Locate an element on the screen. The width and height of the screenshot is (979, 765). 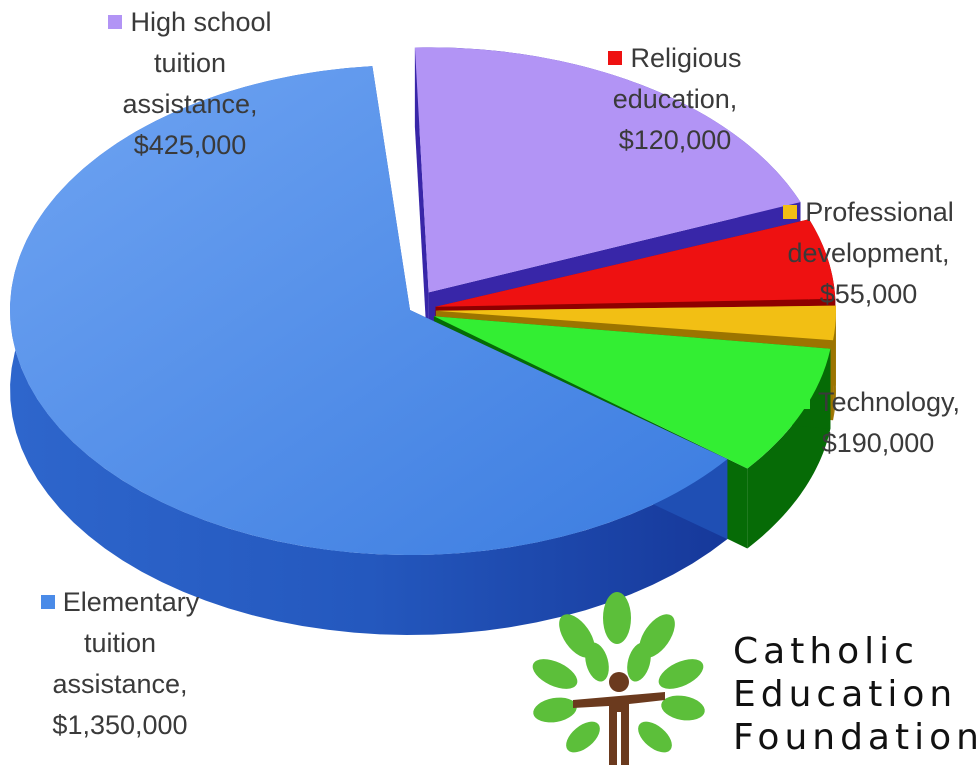
logo-wordmark: Catholic Education Foundation is located at coordinates (856, 694).